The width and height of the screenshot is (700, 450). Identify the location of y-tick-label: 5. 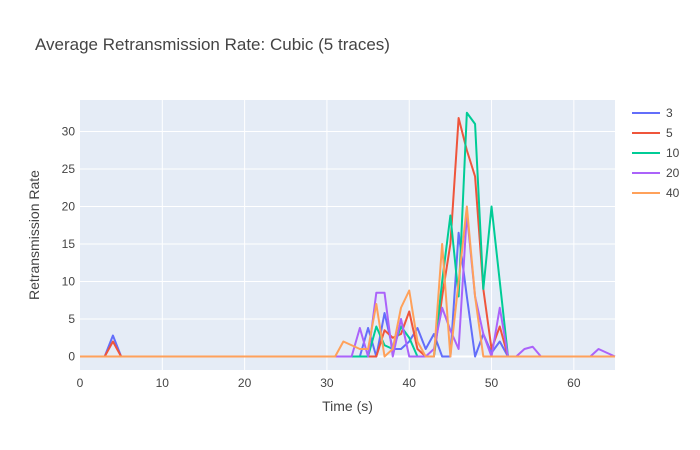
(71, 319).